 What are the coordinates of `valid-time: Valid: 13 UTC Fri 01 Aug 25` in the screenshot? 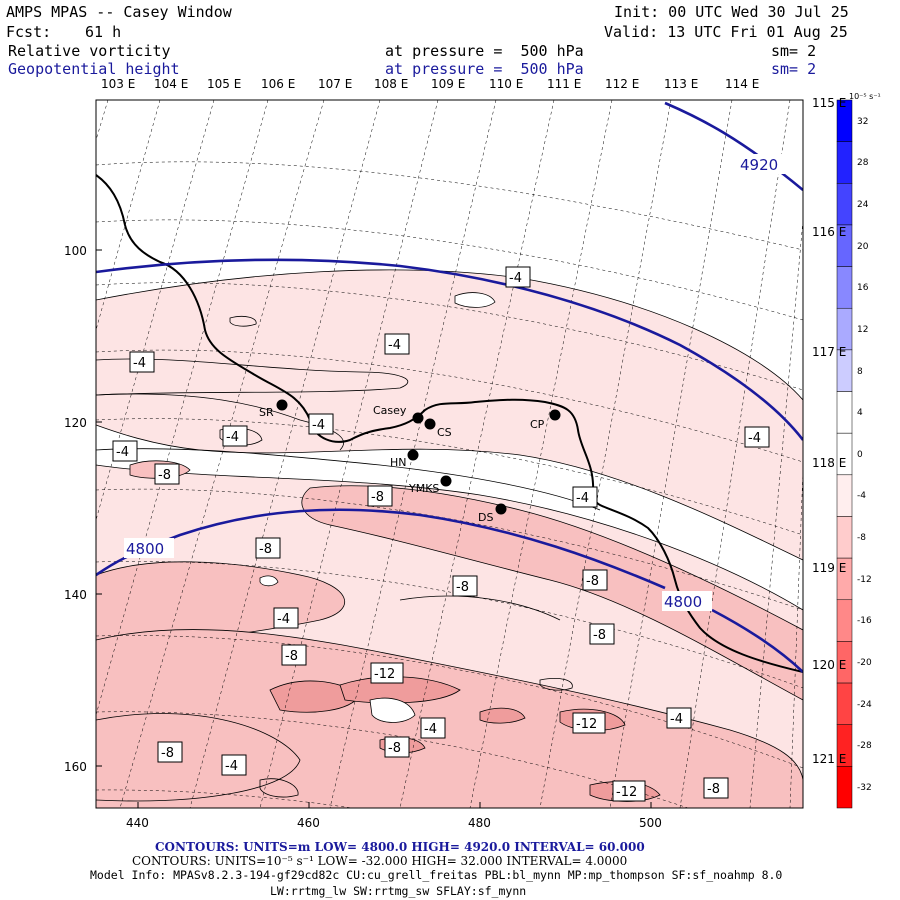 It's located at (726, 32).